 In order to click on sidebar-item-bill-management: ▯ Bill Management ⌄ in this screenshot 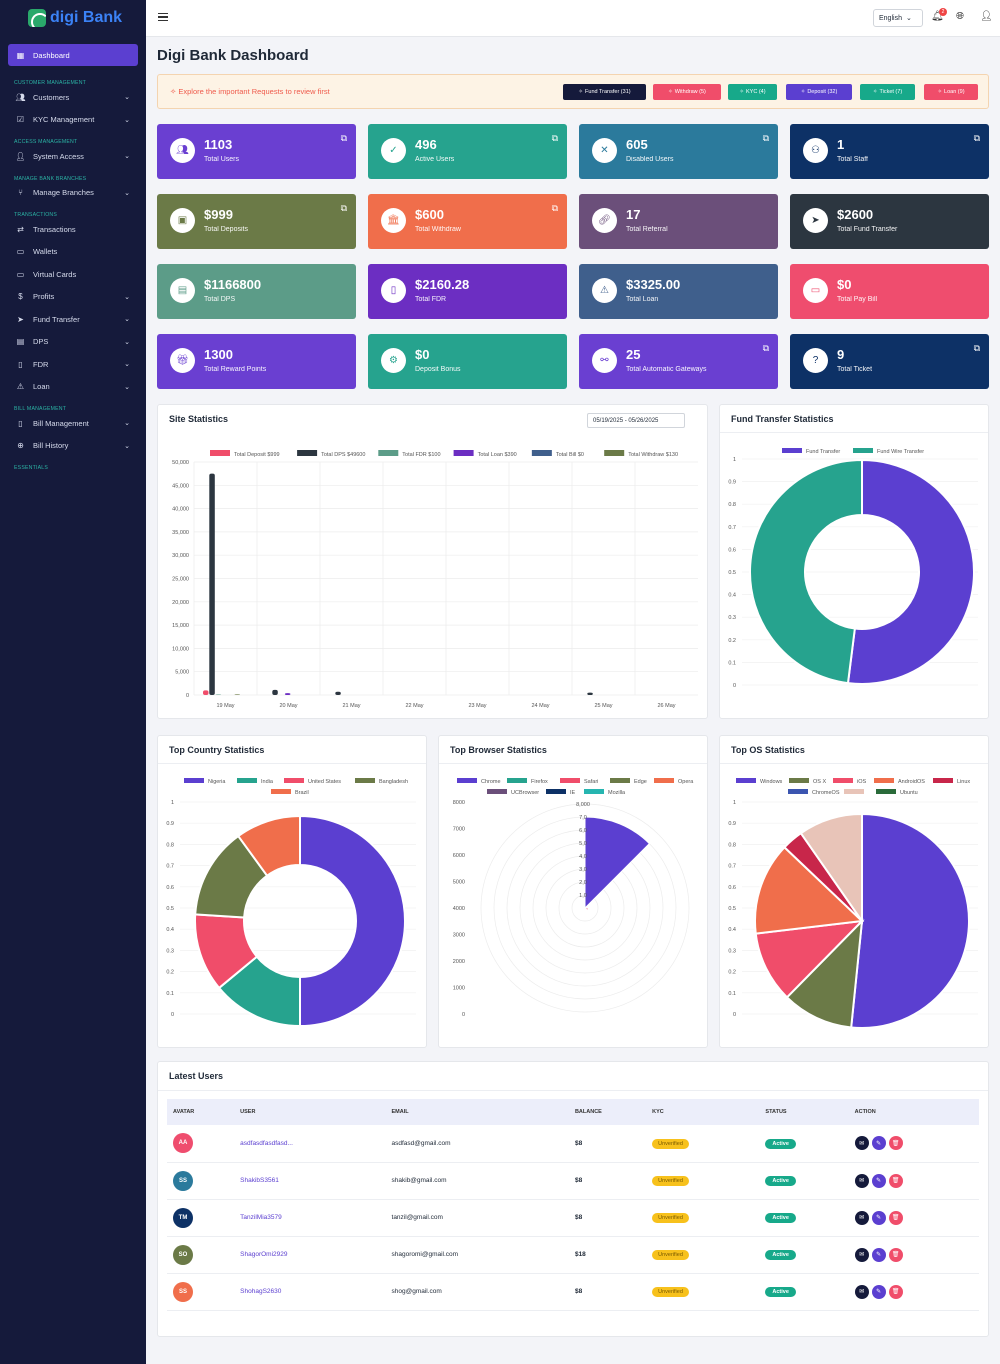, I will do `click(73, 423)`.